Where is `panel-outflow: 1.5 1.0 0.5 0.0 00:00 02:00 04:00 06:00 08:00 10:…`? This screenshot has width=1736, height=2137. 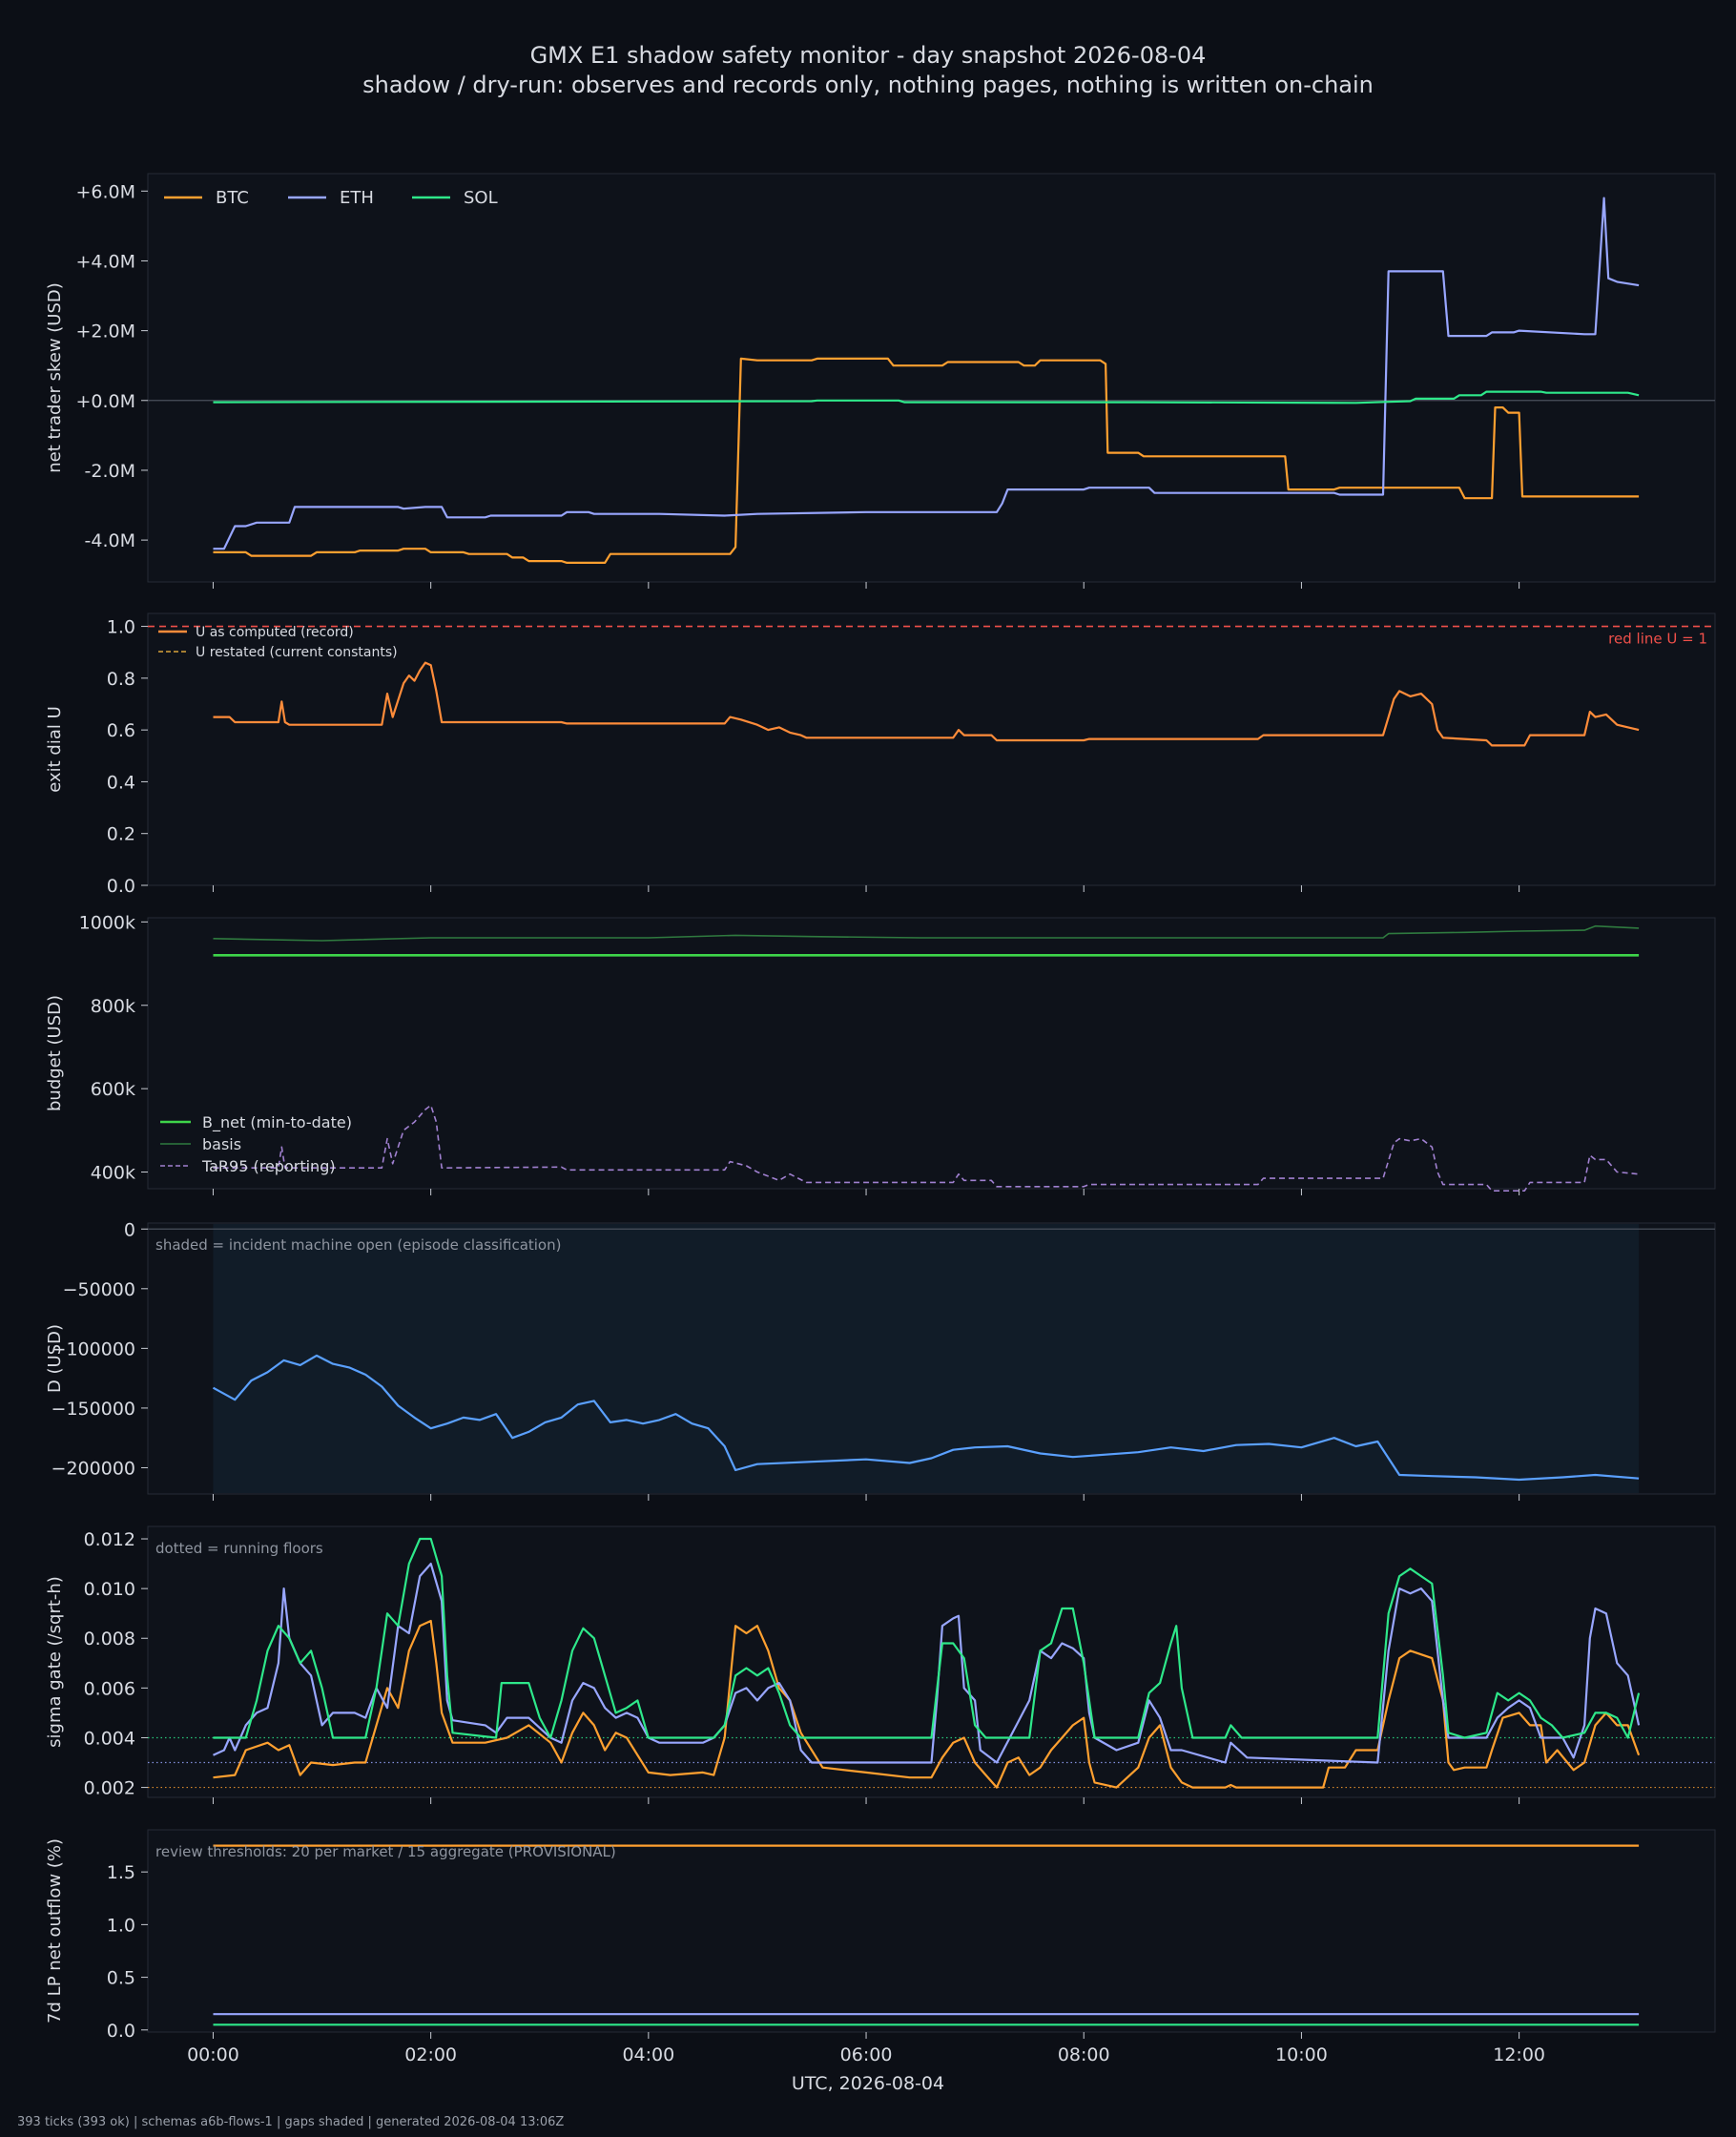 panel-outflow: 1.5 1.0 0.5 0.0 00:00 02:00 04:00 06:00 08:00 10:… is located at coordinates (881, 1947).